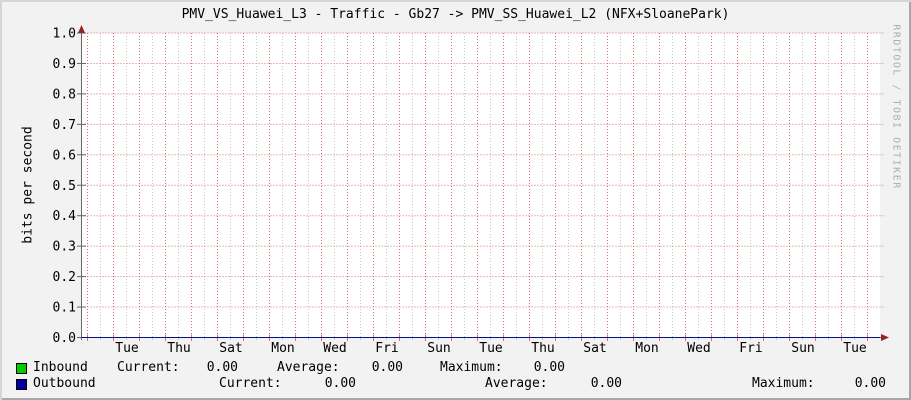 This screenshot has height=400, width=911. I want to click on y-tick-label: 0.7, so click(64, 125).